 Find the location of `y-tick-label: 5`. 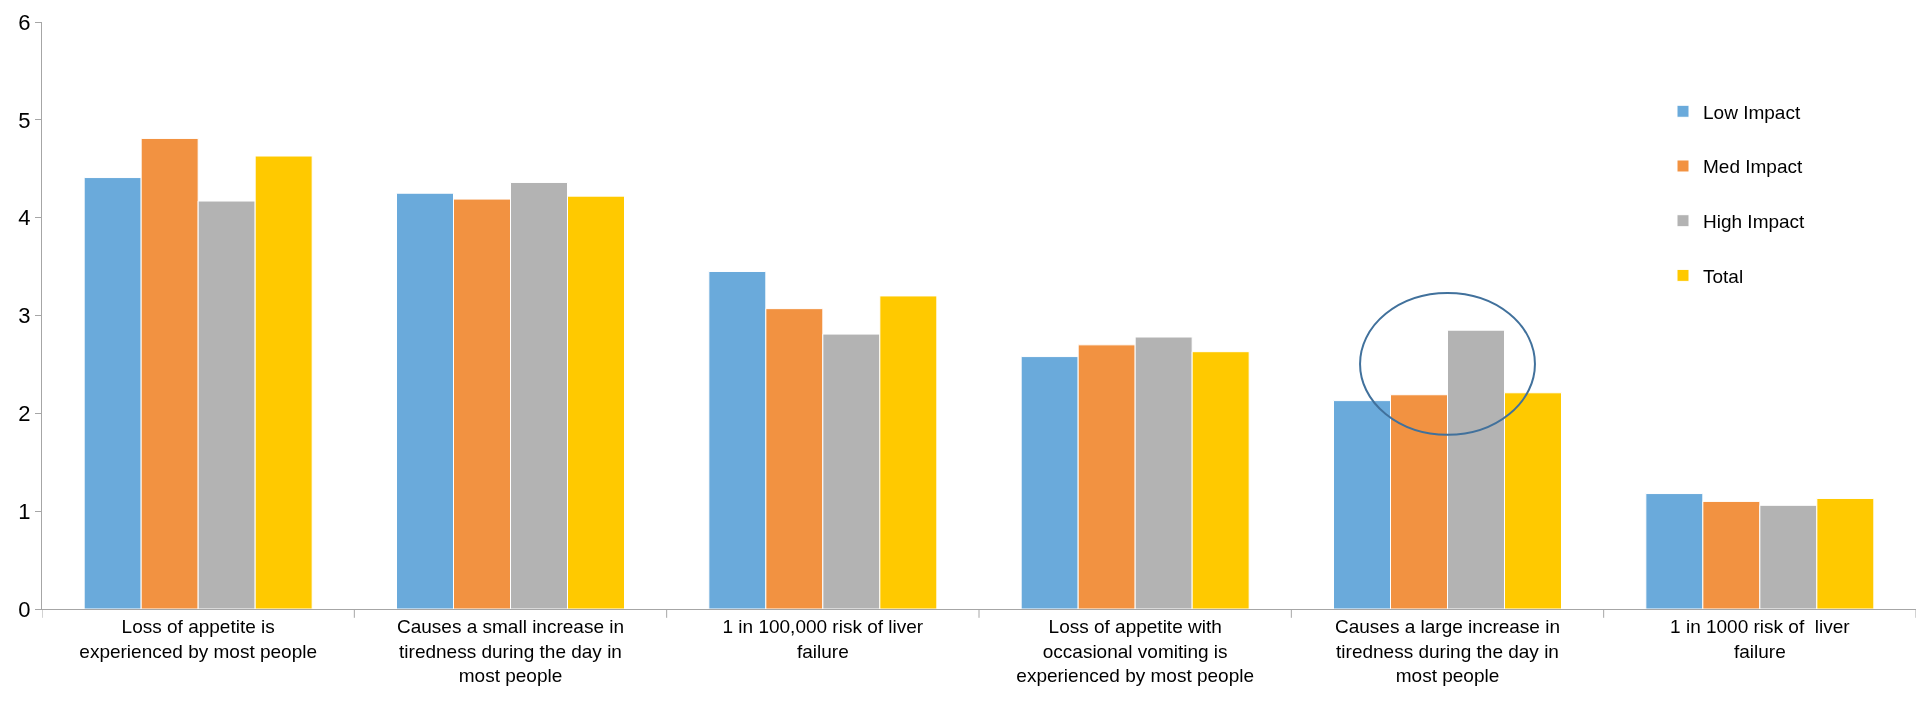

y-tick-label: 5 is located at coordinates (24, 120).